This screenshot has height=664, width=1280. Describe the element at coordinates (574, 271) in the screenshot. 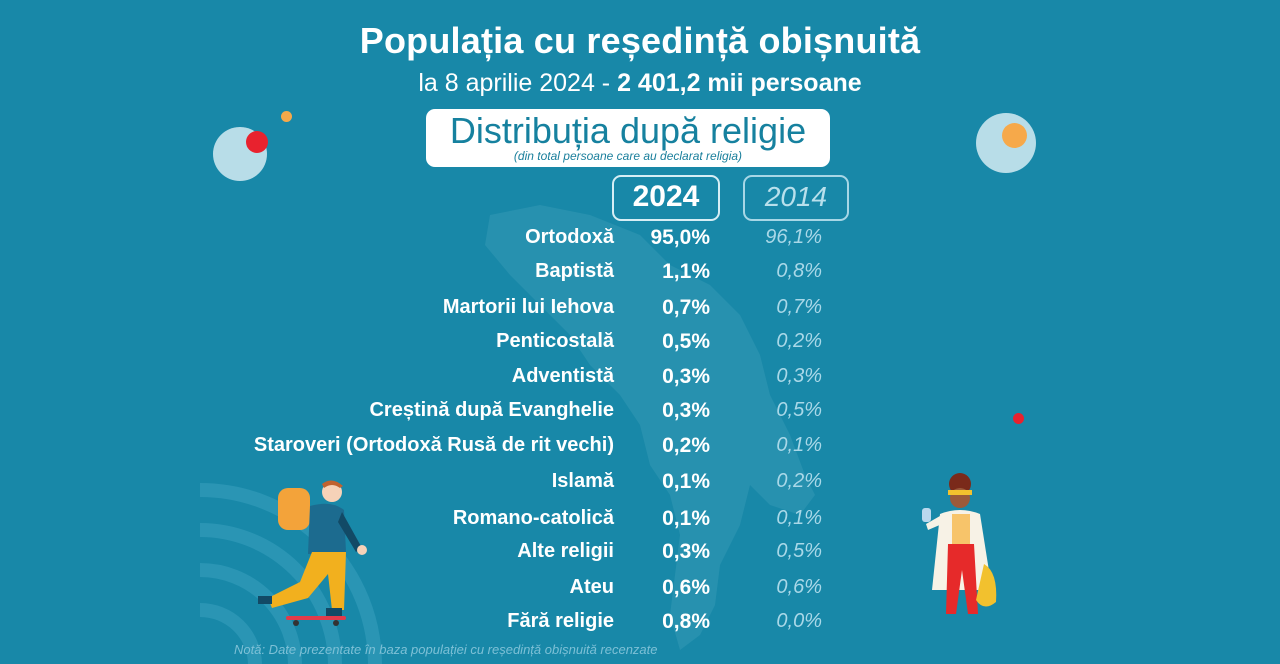

I see `religion-label: Baptistă` at that location.